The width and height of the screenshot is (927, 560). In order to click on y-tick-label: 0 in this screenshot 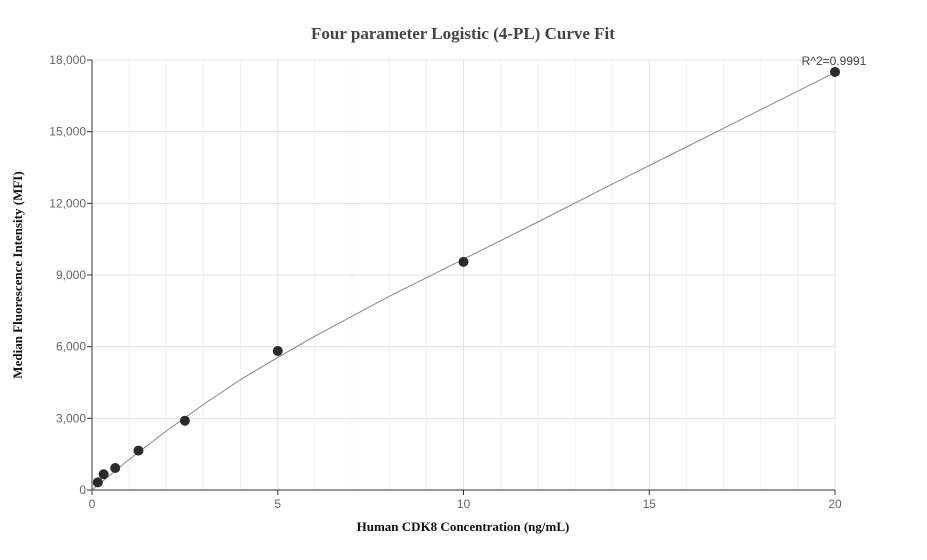, I will do `click(82, 490)`.